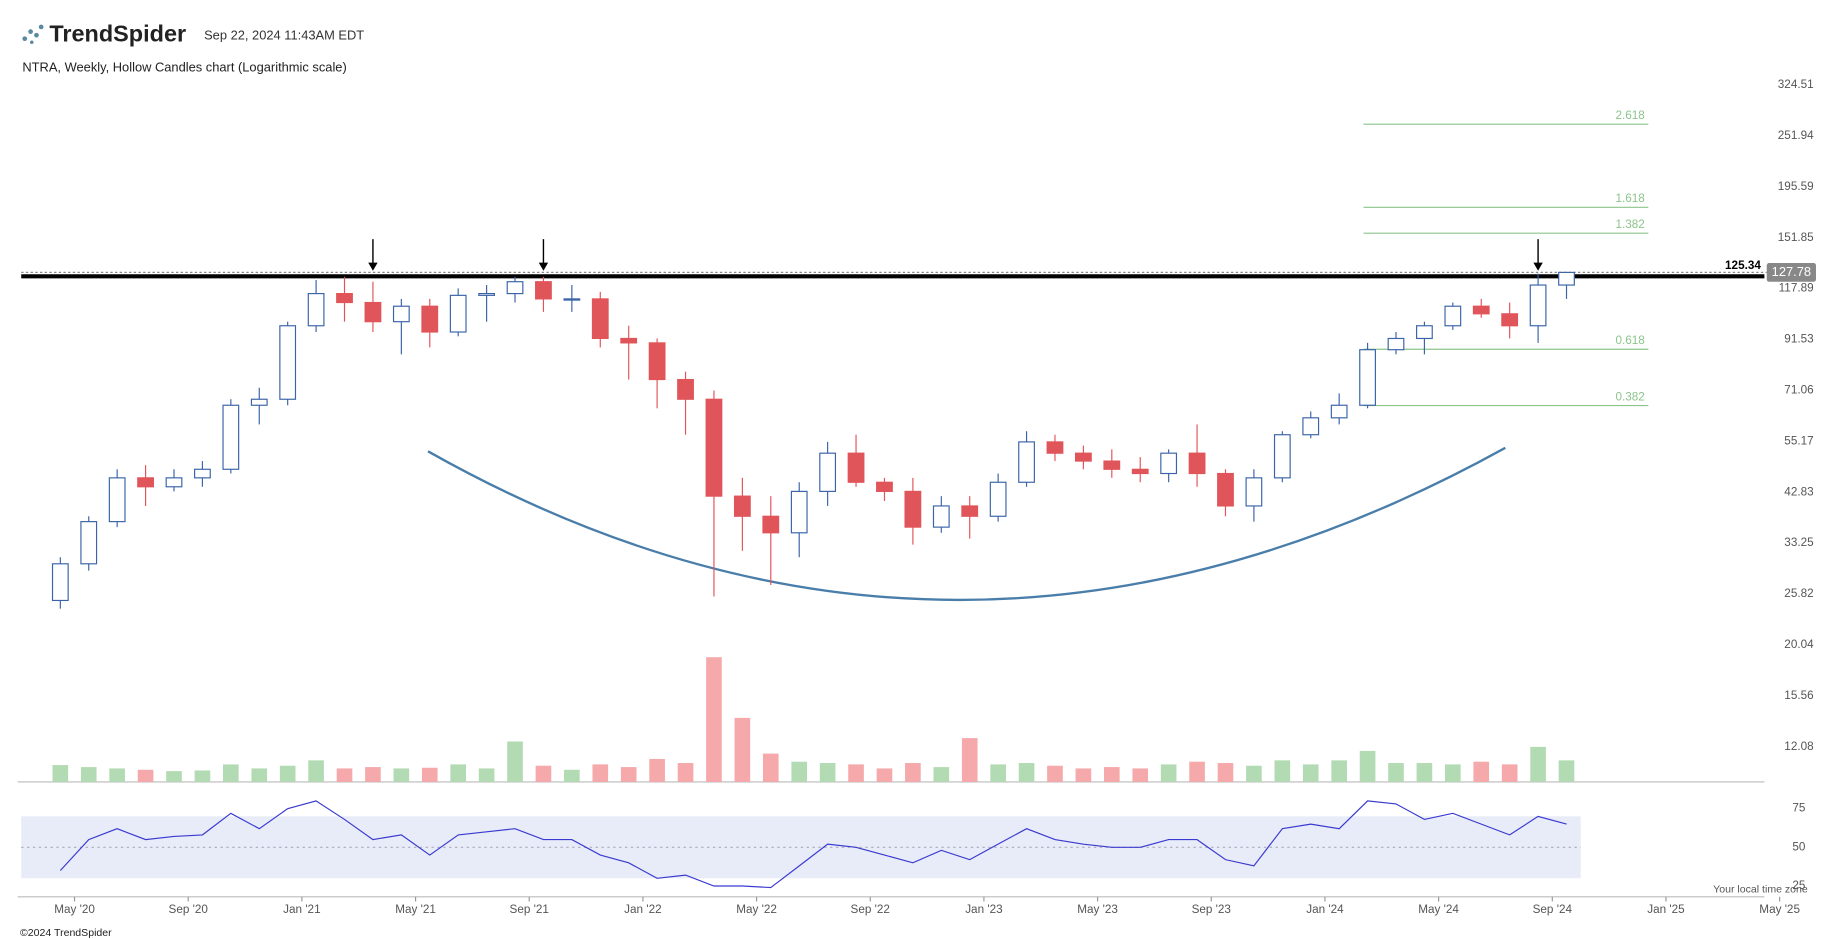 This screenshot has width=1829, height=939. What do you see at coordinates (74, 909) in the screenshot?
I see `x-tick-label: May '20` at bounding box center [74, 909].